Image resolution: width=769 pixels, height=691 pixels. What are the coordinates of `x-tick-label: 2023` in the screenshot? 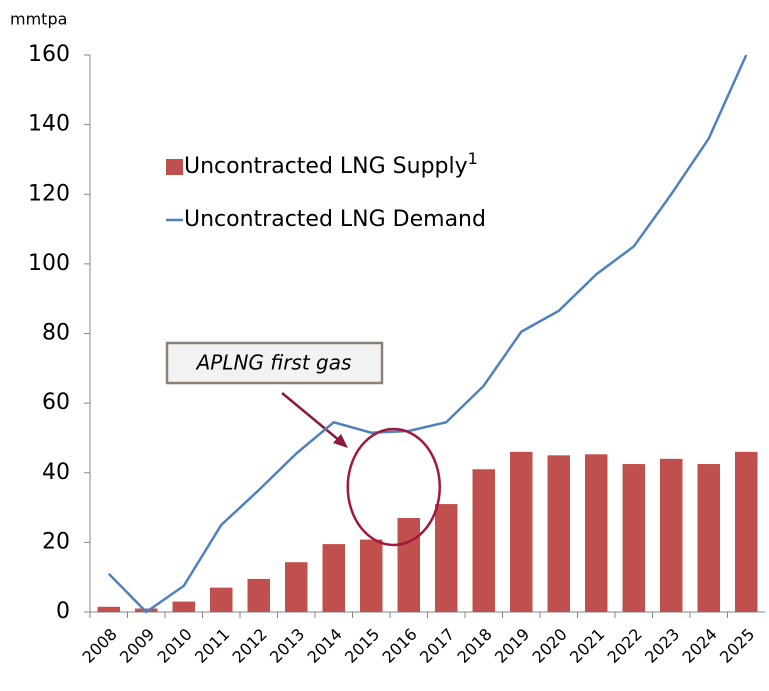 It's located at (662, 646).